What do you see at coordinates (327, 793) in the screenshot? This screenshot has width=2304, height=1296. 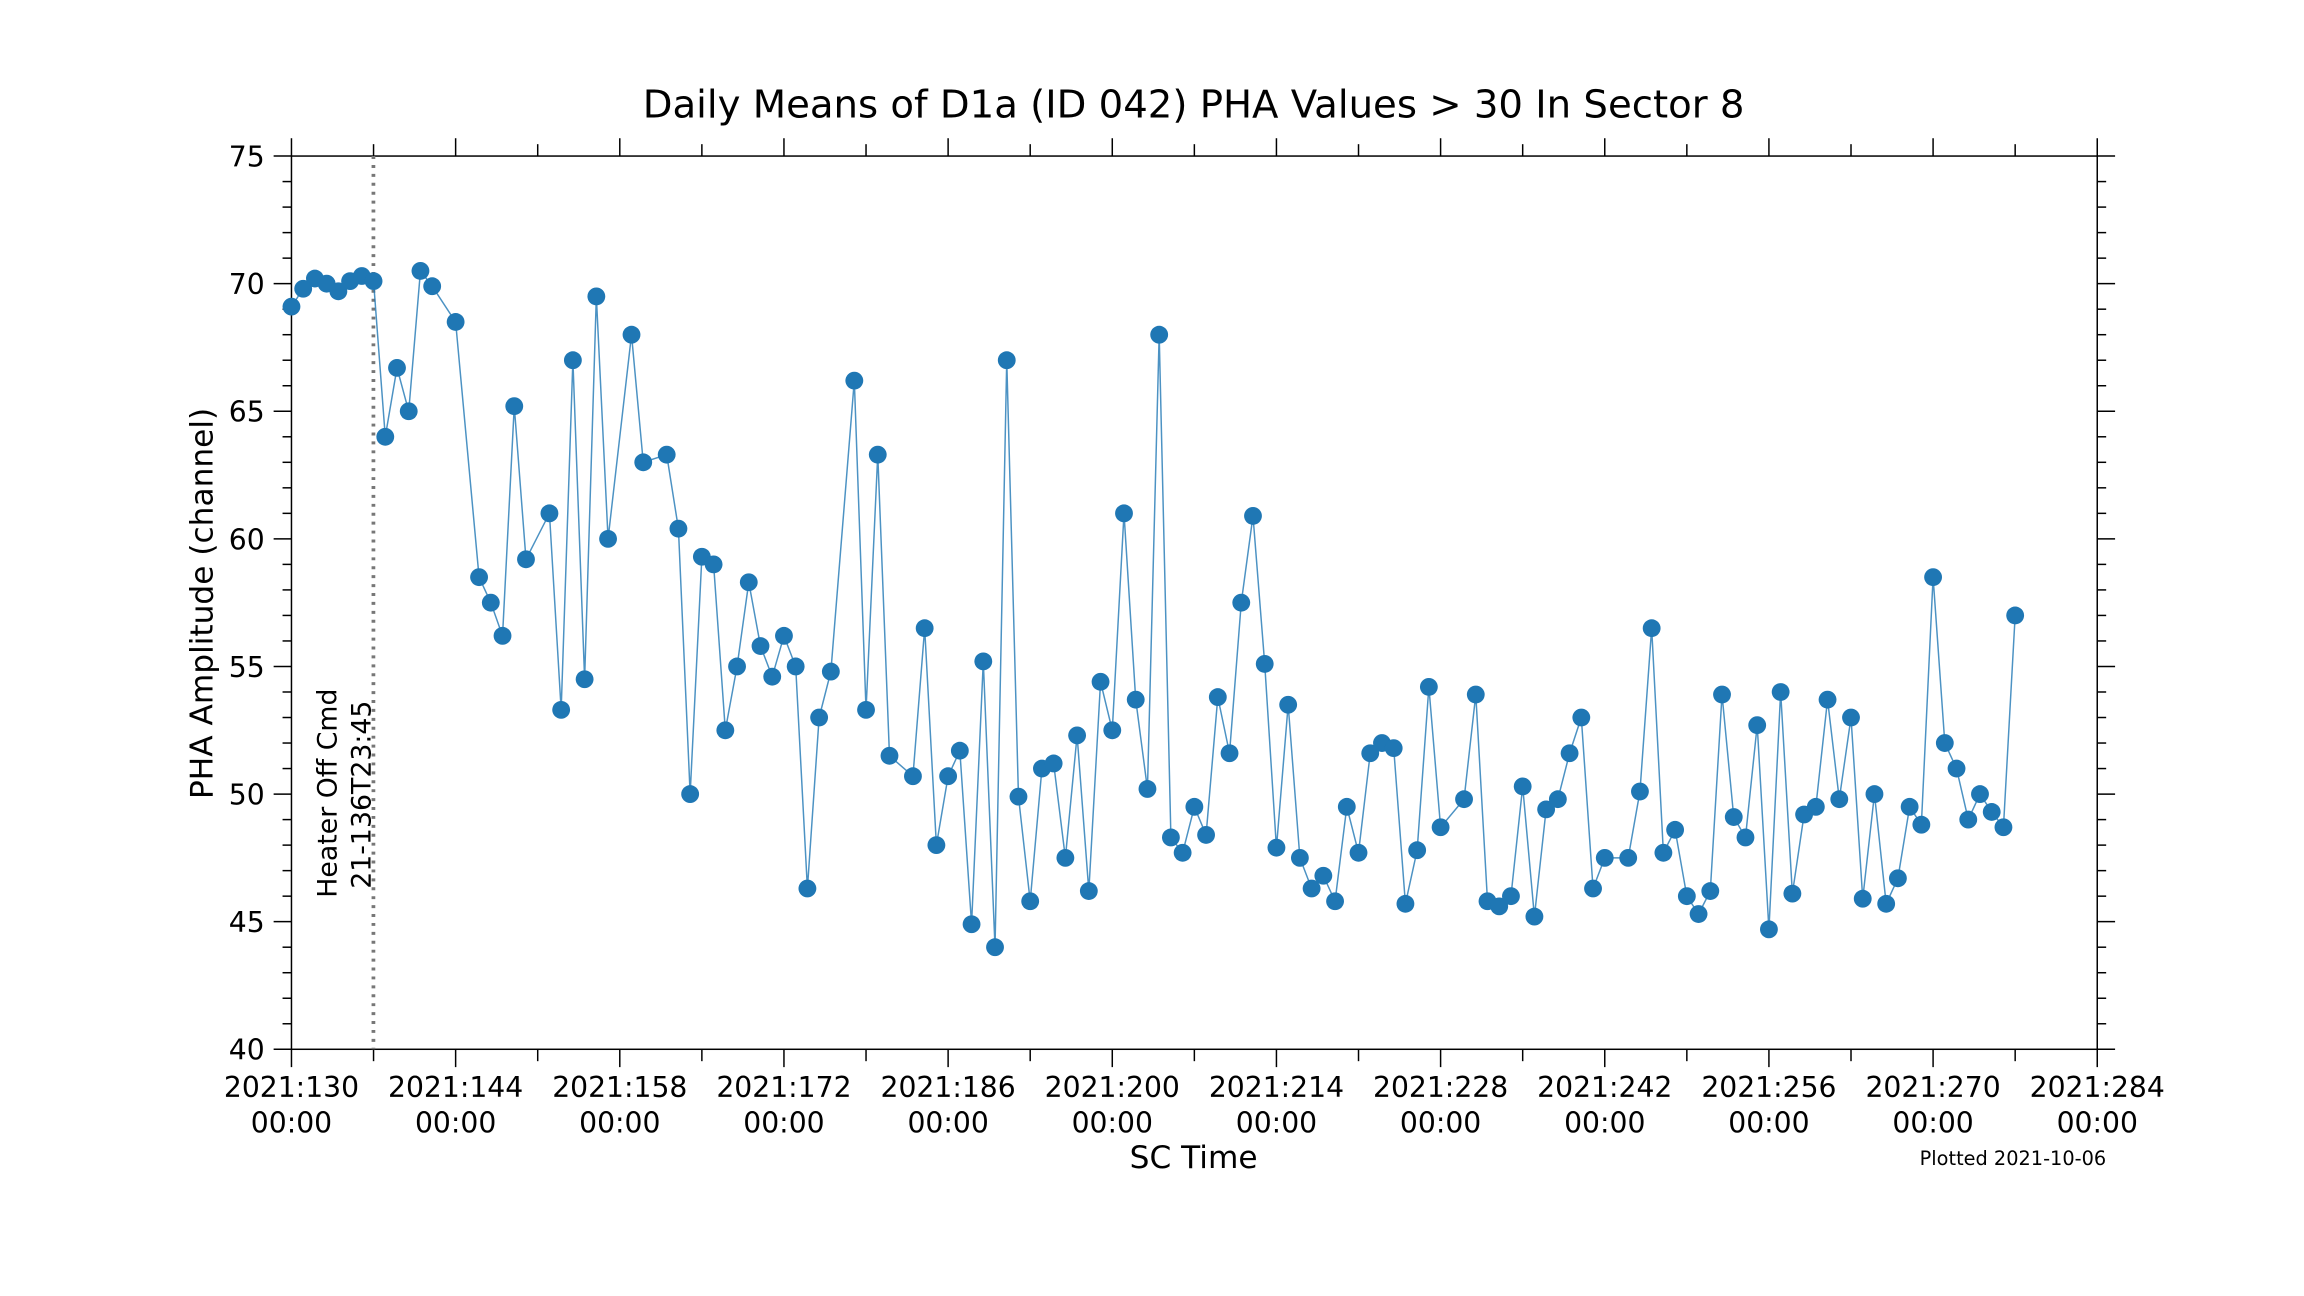 I see `annotation-text: Heater Off Cmd` at bounding box center [327, 793].